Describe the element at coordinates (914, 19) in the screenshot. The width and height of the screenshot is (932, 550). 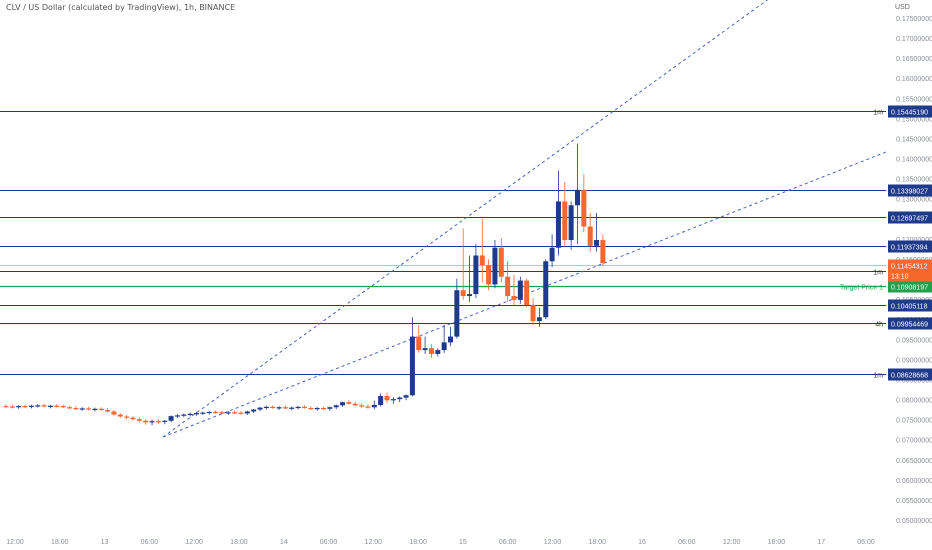
I see `price-tick-label: 0.17500000` at that location.